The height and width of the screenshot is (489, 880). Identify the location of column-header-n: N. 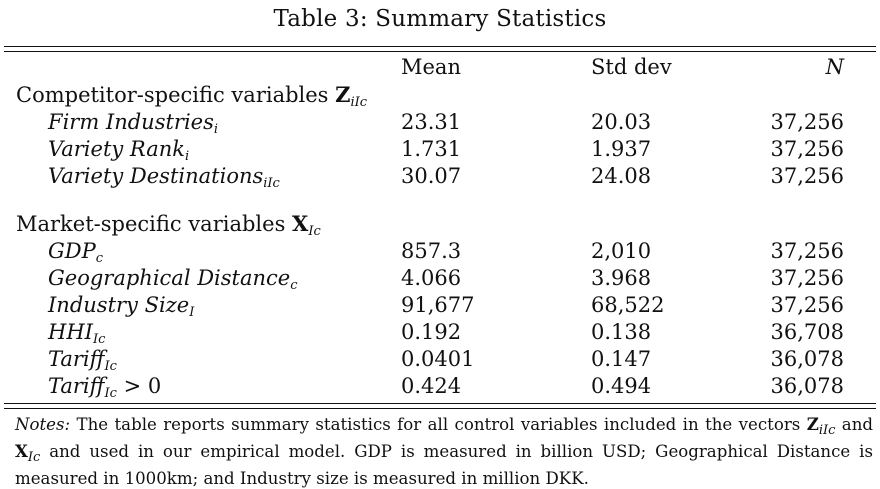
(834, 67).